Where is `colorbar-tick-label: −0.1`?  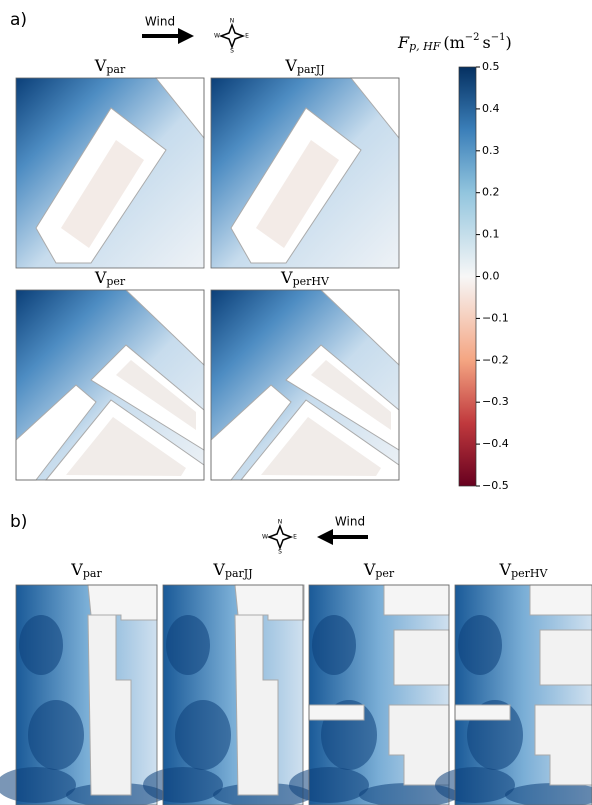
colorbar-tick-label: −0.1 is located at coordinates (495, 317).